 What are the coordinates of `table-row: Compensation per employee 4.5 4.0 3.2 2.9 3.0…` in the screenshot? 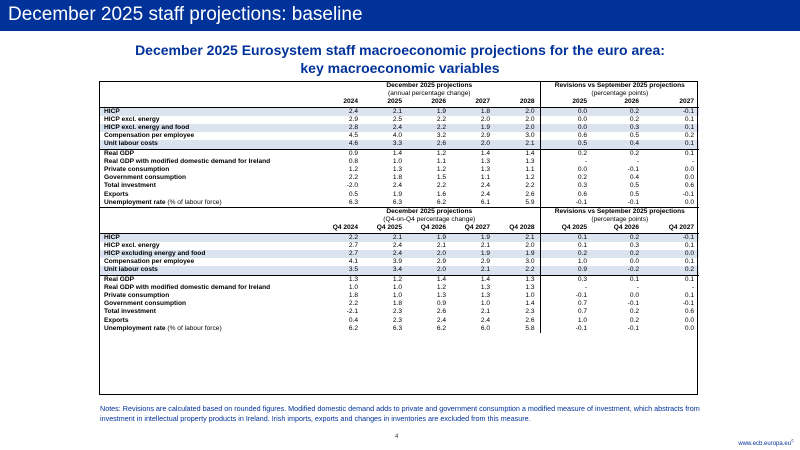 It's located at (399, 136).